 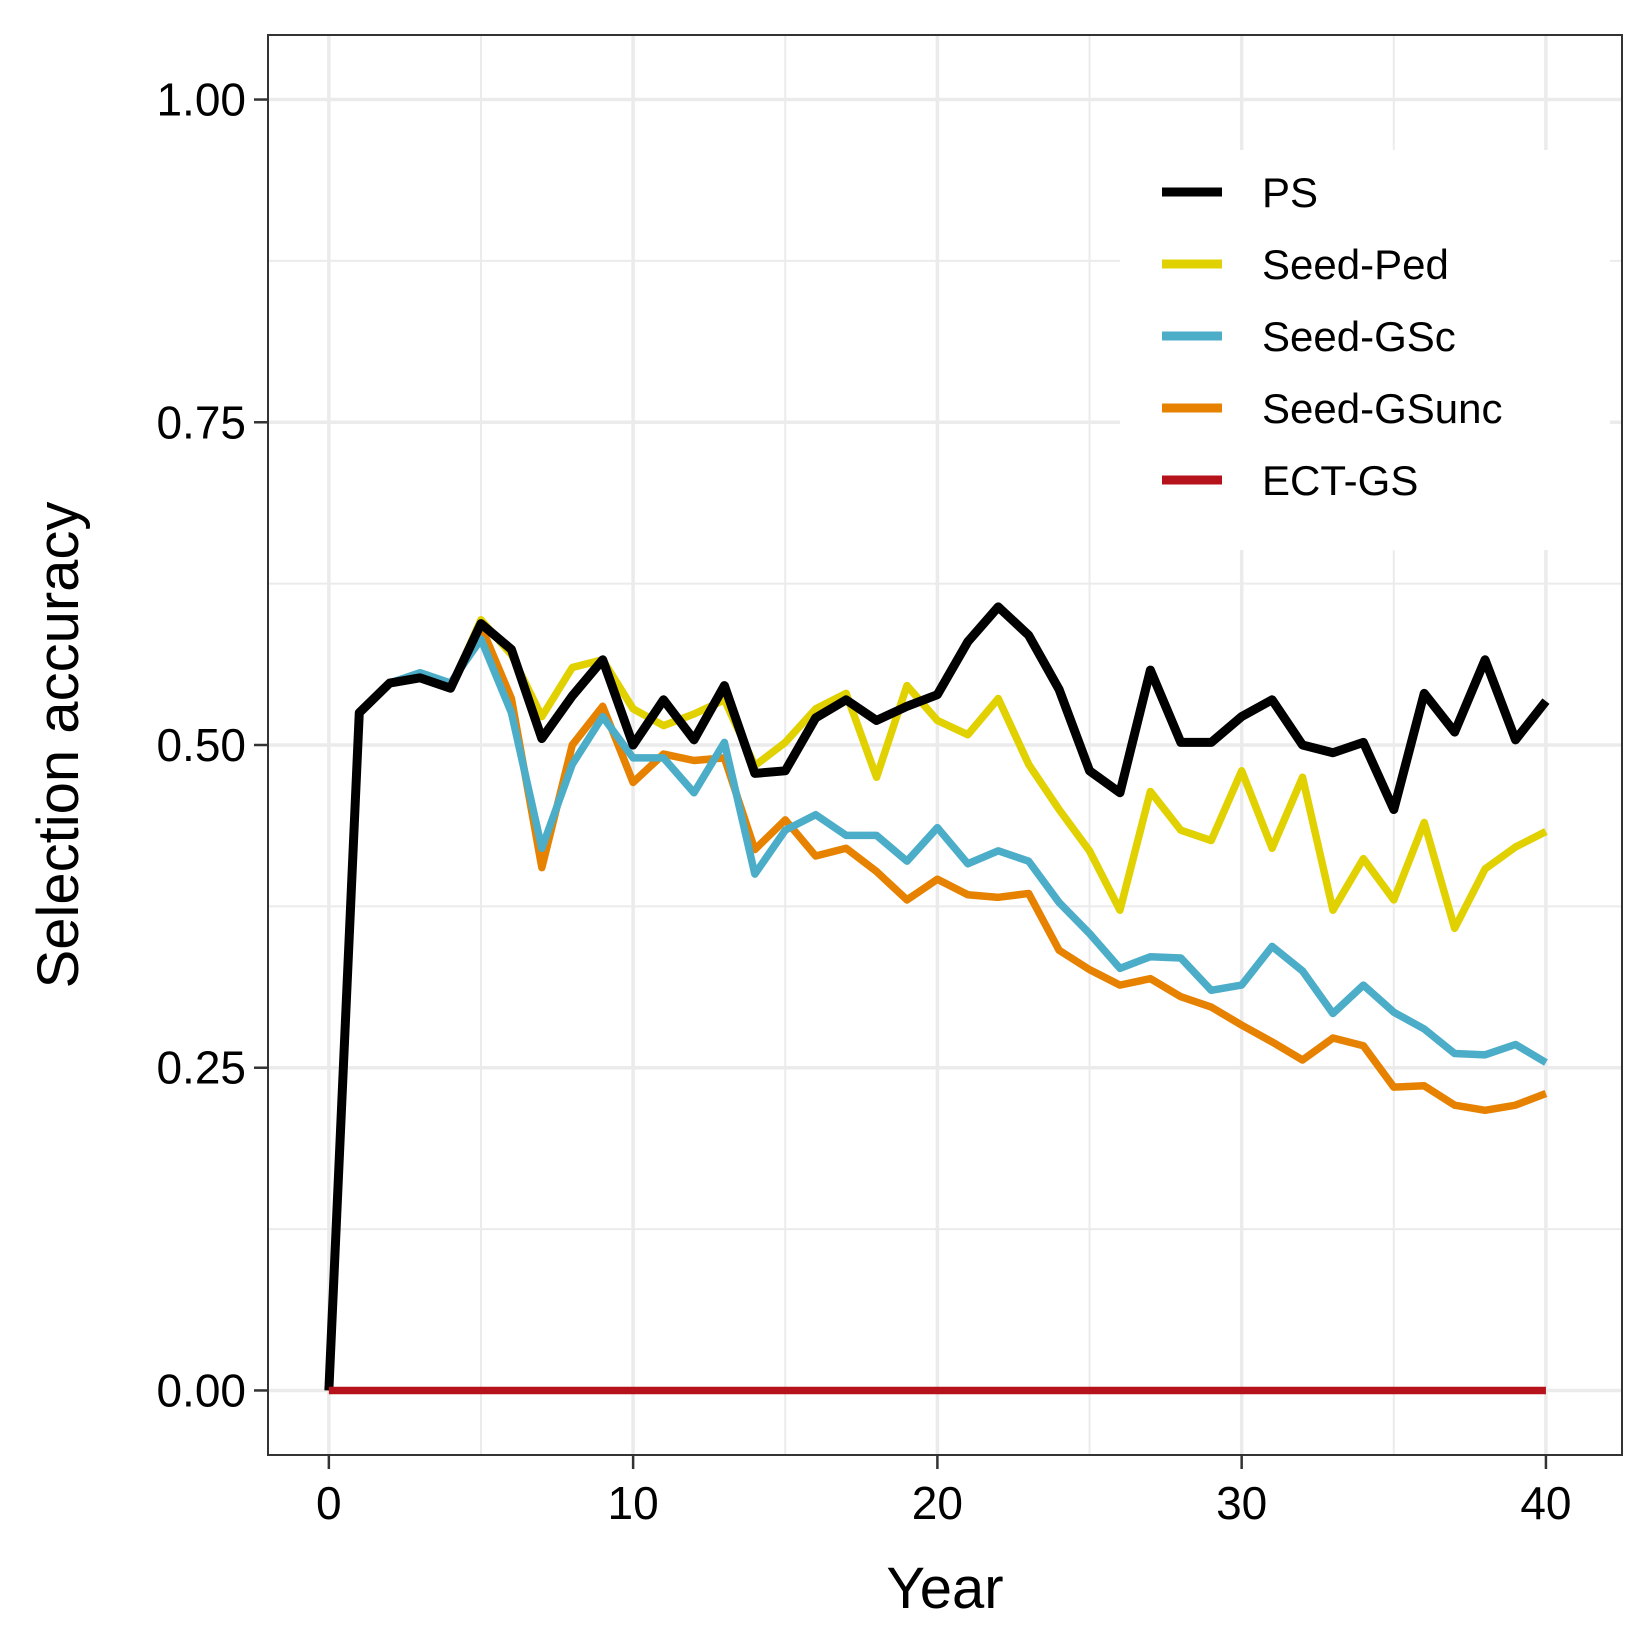 What do you see at coordinates (201, 1068) in the screenshot?
I see `y-tick-label: 0.25` at bounding box center [201, 1068].